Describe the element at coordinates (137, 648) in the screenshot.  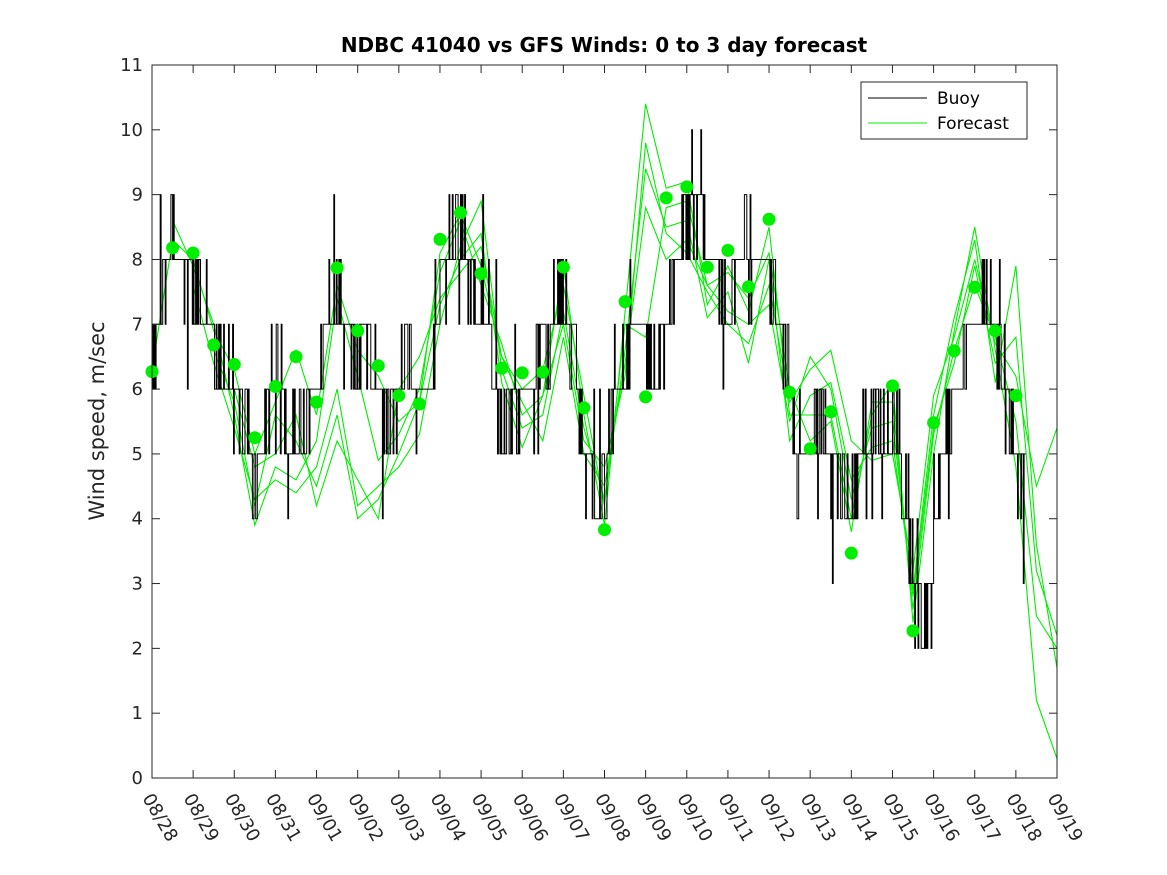
I see `y-tick-label: 2` at that location.